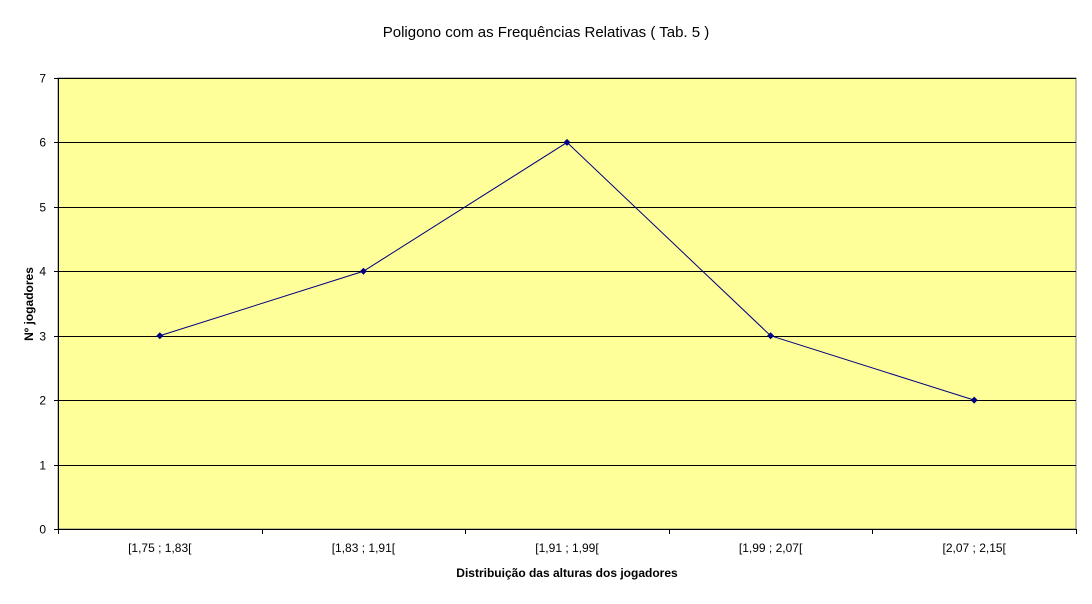 This screenshot has width=1092, height=604. I want to click on y-tick-label: 7, so click(42, 79).